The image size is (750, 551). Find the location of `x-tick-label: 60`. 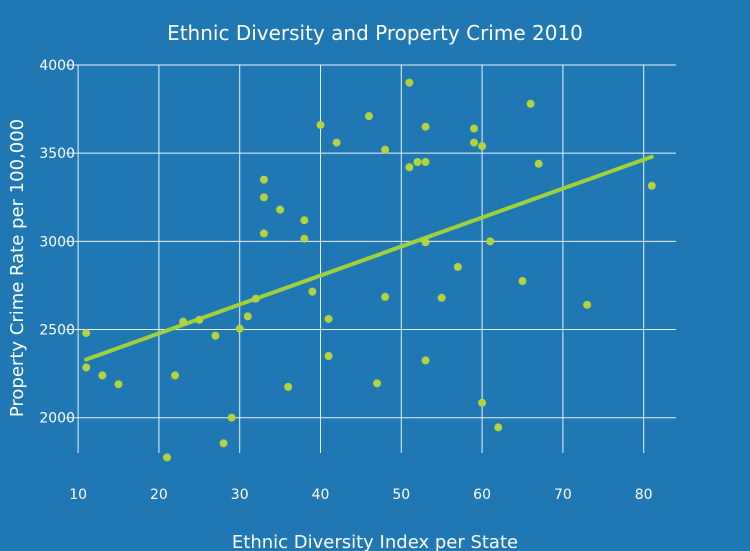

x-tick-label: 60 is located at coordinates (482, 495).